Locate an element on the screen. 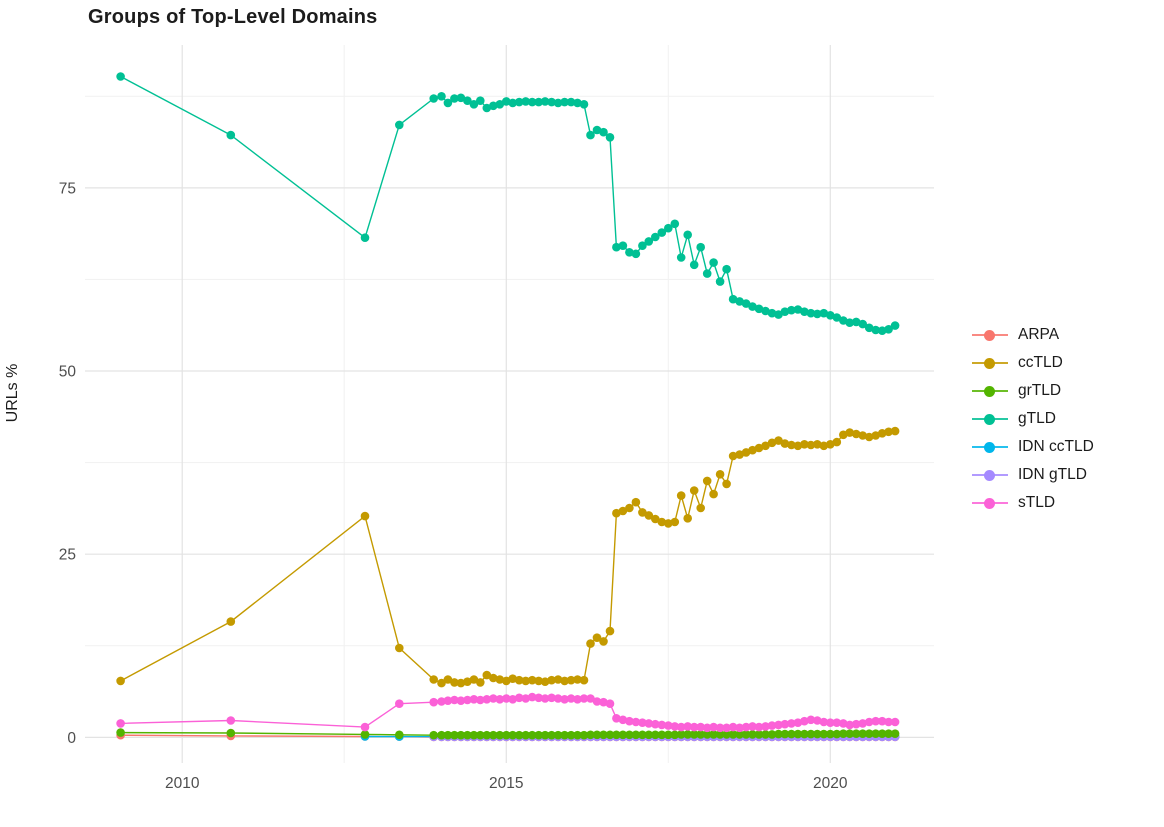  legend-item: ccTLD is located at coordinates (1033, 363).